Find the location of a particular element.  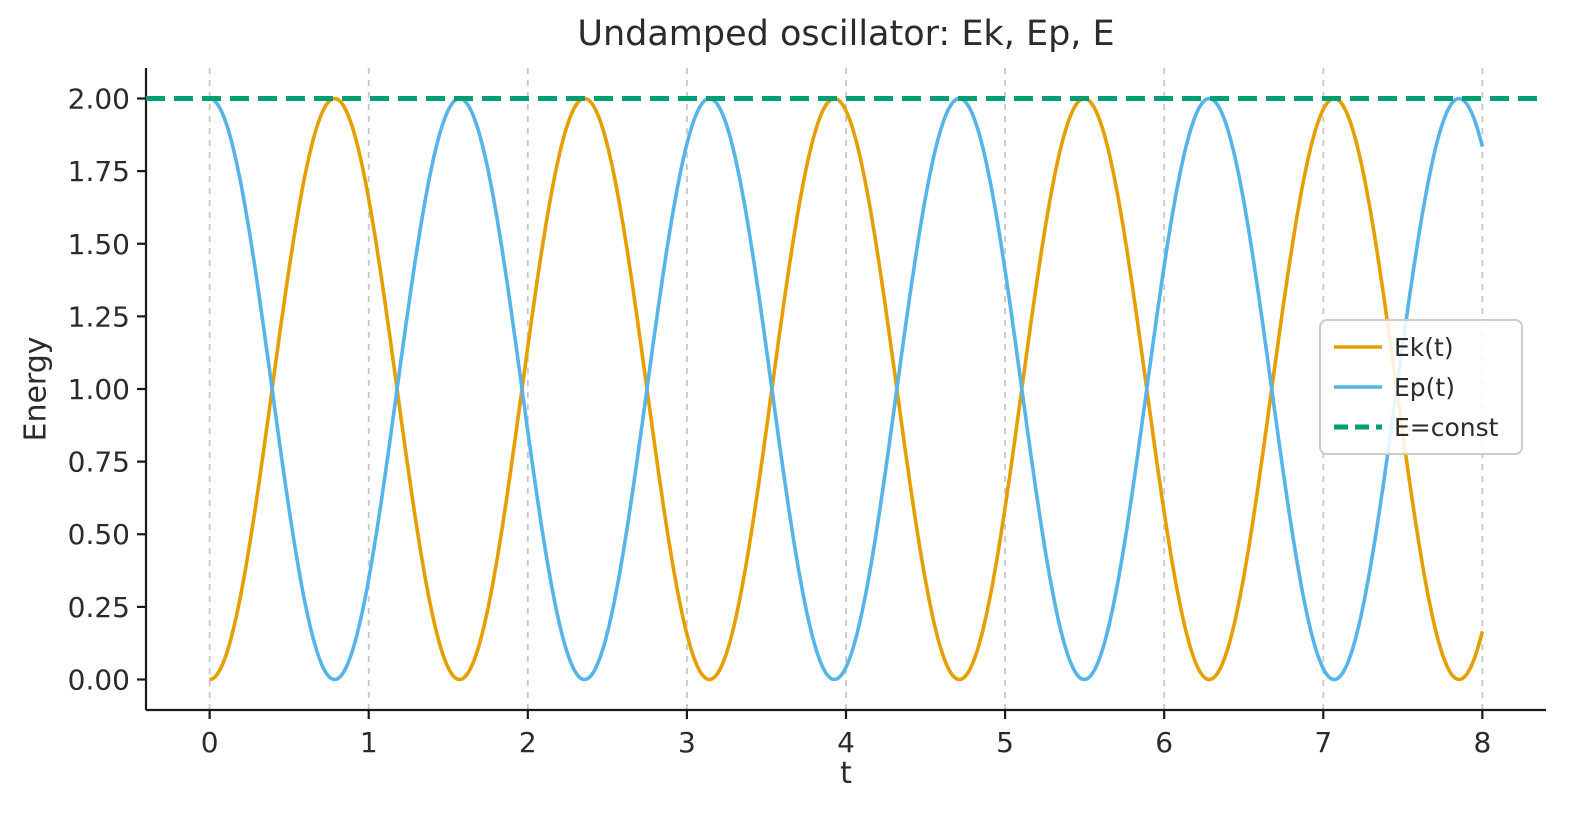

y-tick-label: 1.00 is located at coordinates (99, 389).